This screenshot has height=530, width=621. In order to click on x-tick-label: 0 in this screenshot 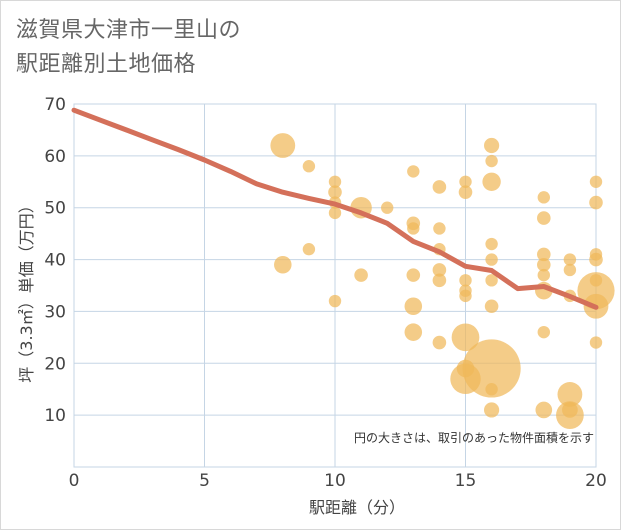, I will do `click(74, 481)`.